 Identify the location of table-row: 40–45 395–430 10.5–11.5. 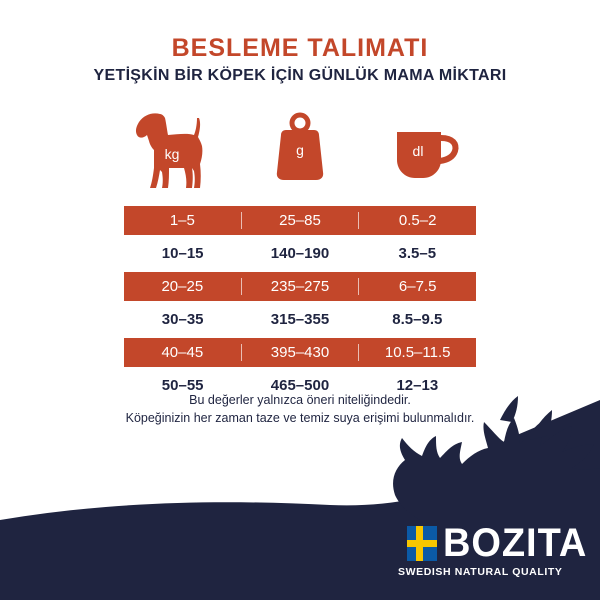
(300, 352).